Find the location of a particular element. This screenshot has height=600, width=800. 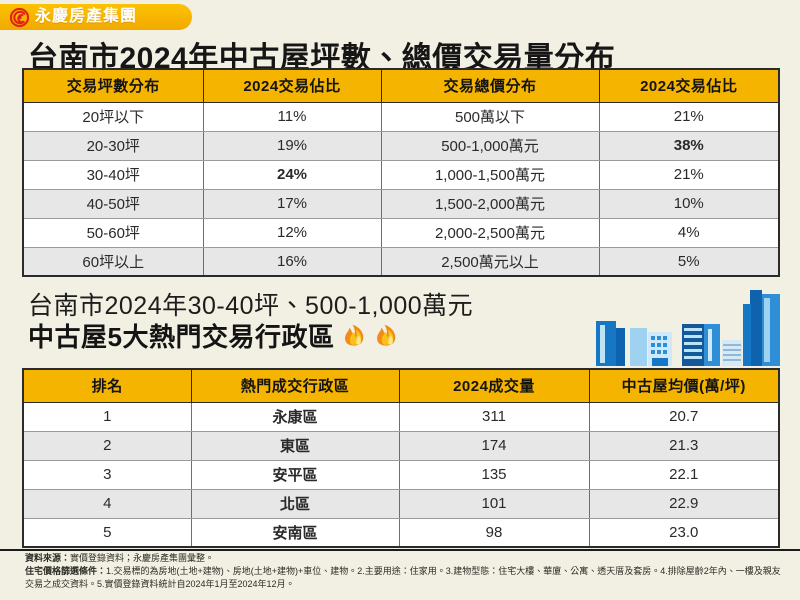

flame-icon-group is located at coordinates (371, 338).